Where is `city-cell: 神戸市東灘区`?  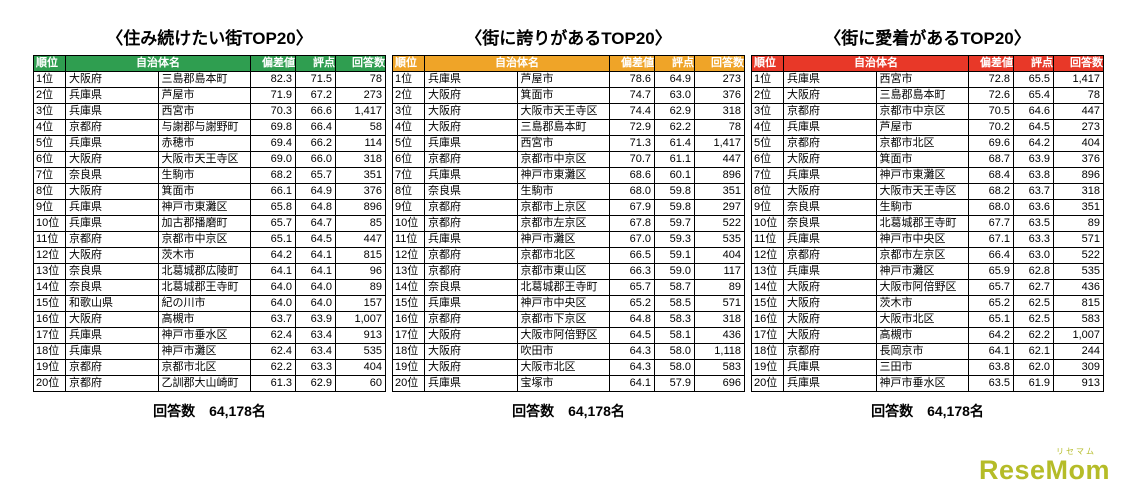 city-cell: 神戸市東灘区 is located at coordinates (204, 207).